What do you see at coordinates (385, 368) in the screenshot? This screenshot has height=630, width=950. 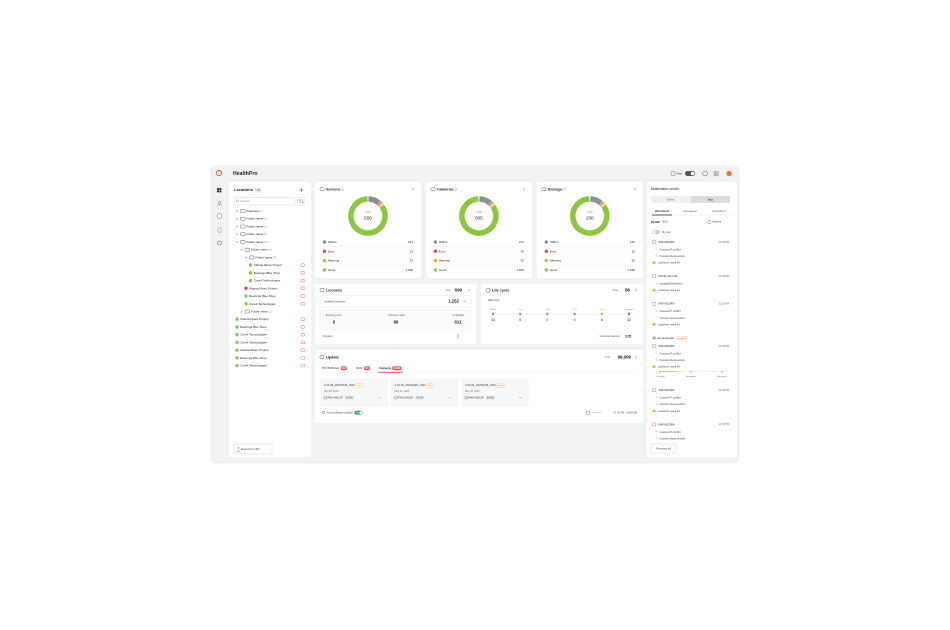 I see `tab: Camera` at bounding box center [385, 368].